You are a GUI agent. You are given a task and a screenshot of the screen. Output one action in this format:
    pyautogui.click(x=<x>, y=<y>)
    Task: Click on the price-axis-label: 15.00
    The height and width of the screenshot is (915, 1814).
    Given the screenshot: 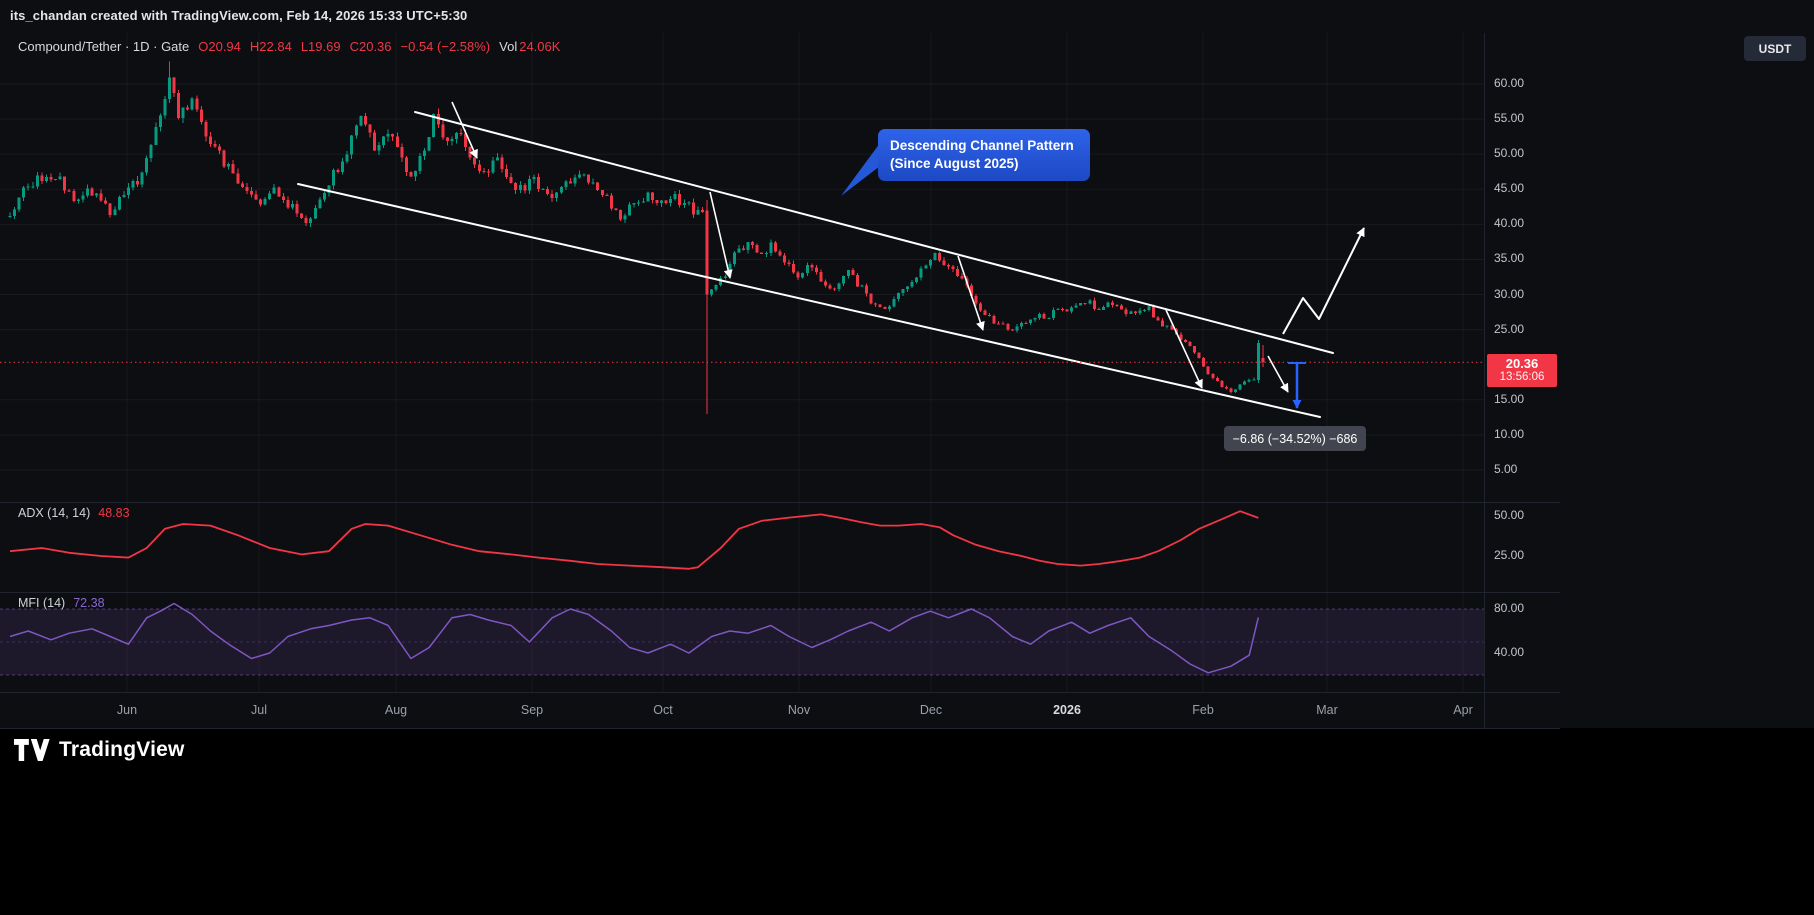 What is the action you would take?
    pyautogui.click(x=1509, y=398)
    